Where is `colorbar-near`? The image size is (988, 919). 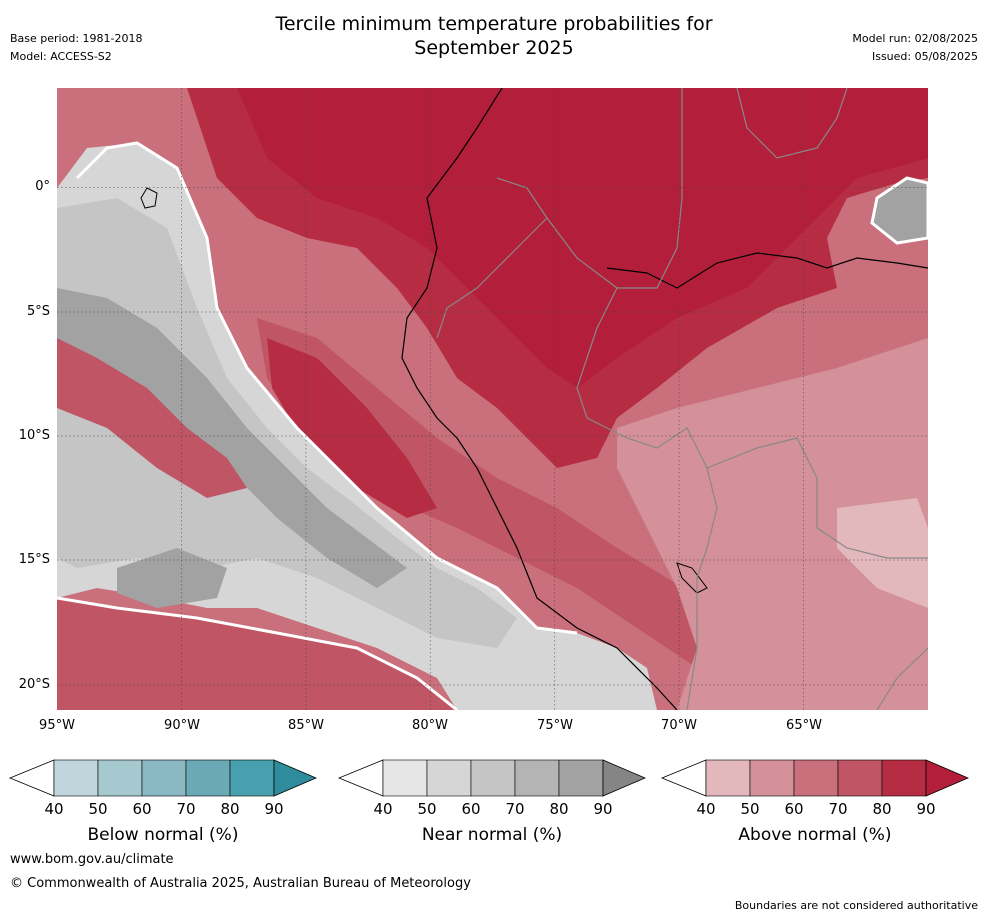
colorbar-near is located at coordinates (492, 778).